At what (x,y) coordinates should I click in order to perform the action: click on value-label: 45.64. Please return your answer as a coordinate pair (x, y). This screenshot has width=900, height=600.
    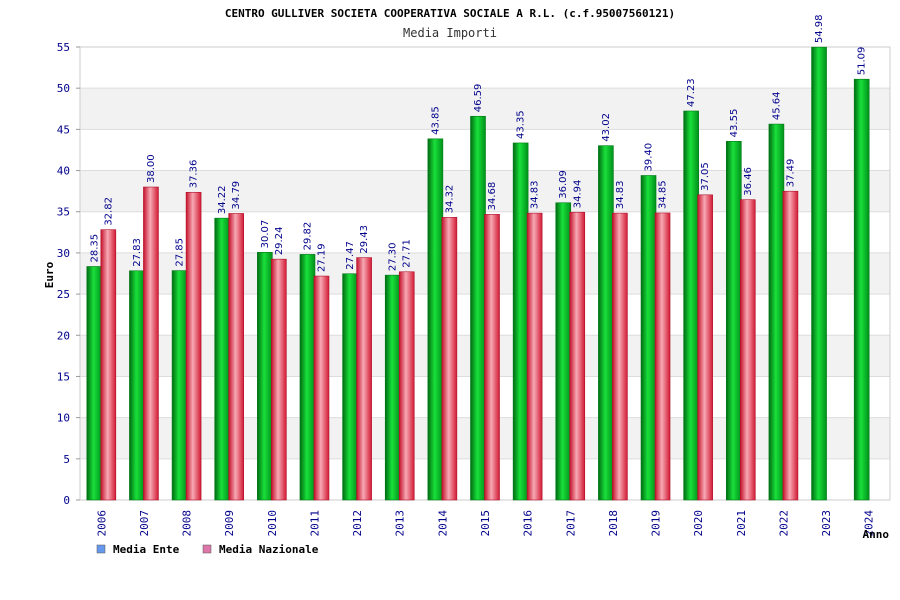
    Looking at the image, I should click on (776, 105).